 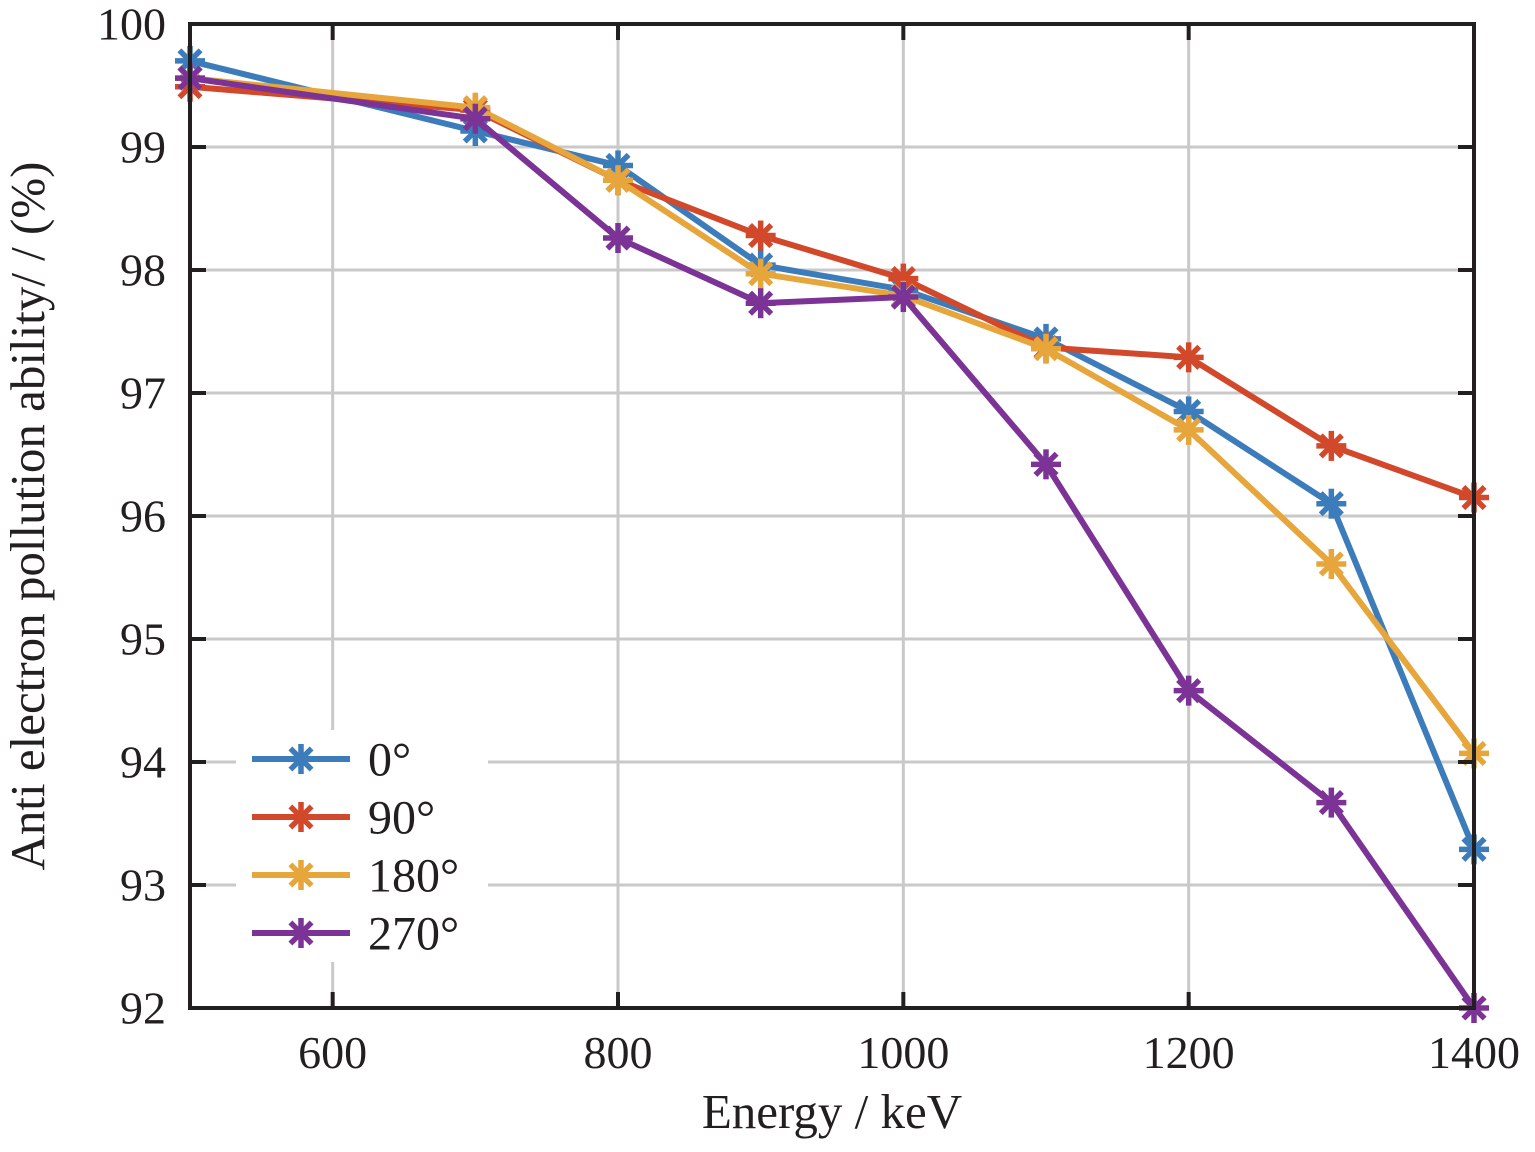 I want to click on legend-label: 0°, so click(x=389, y=759).